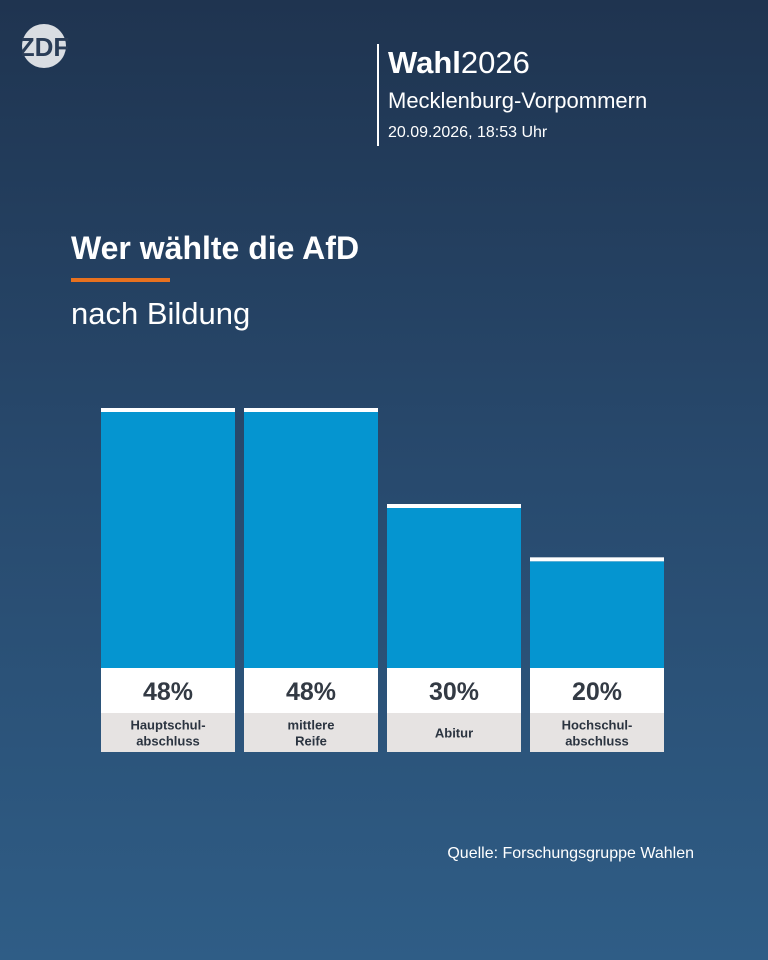  I want to click on category-label: mittlere, so click(311, 725).